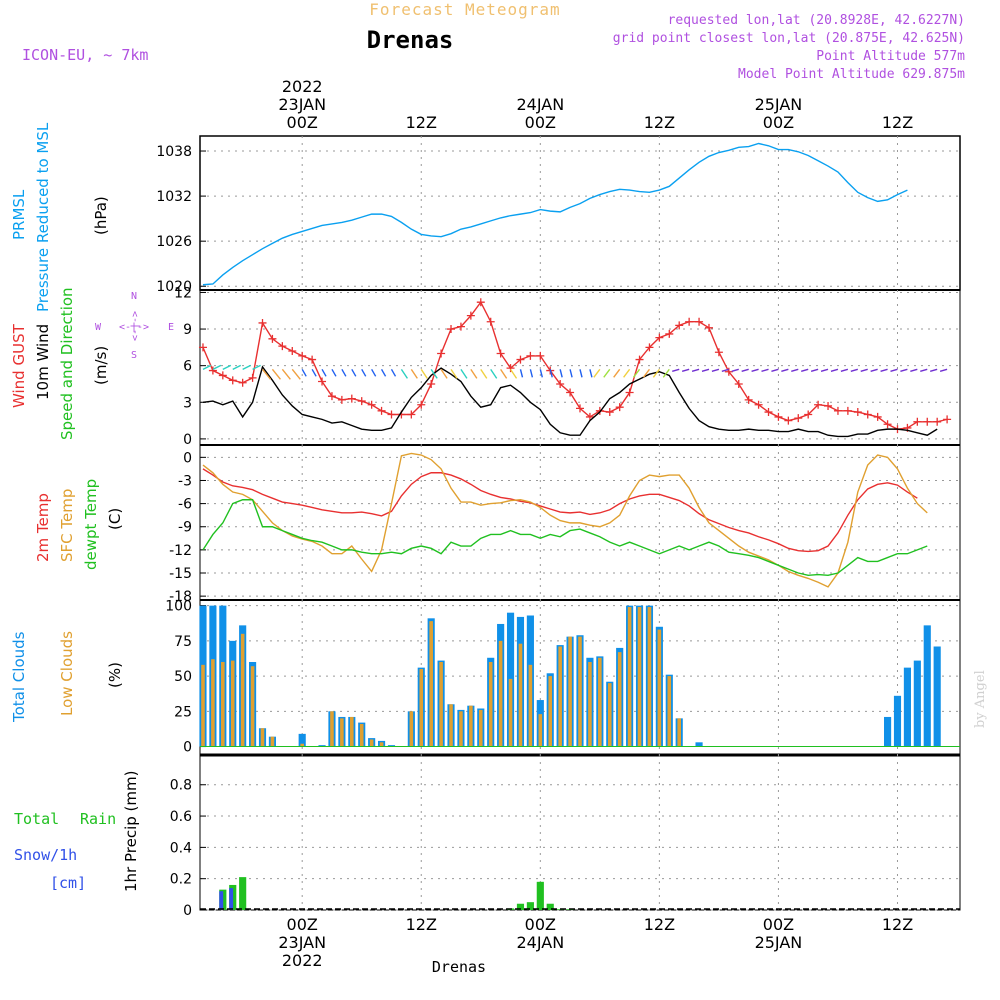 The height and width of the screenshot is (1000, 1000). What do you see at coordinates (43, 217) in the screenshot?
I see `pressure-label-2: Pressure Reduced to MSL` at bounding box center [43, 217].